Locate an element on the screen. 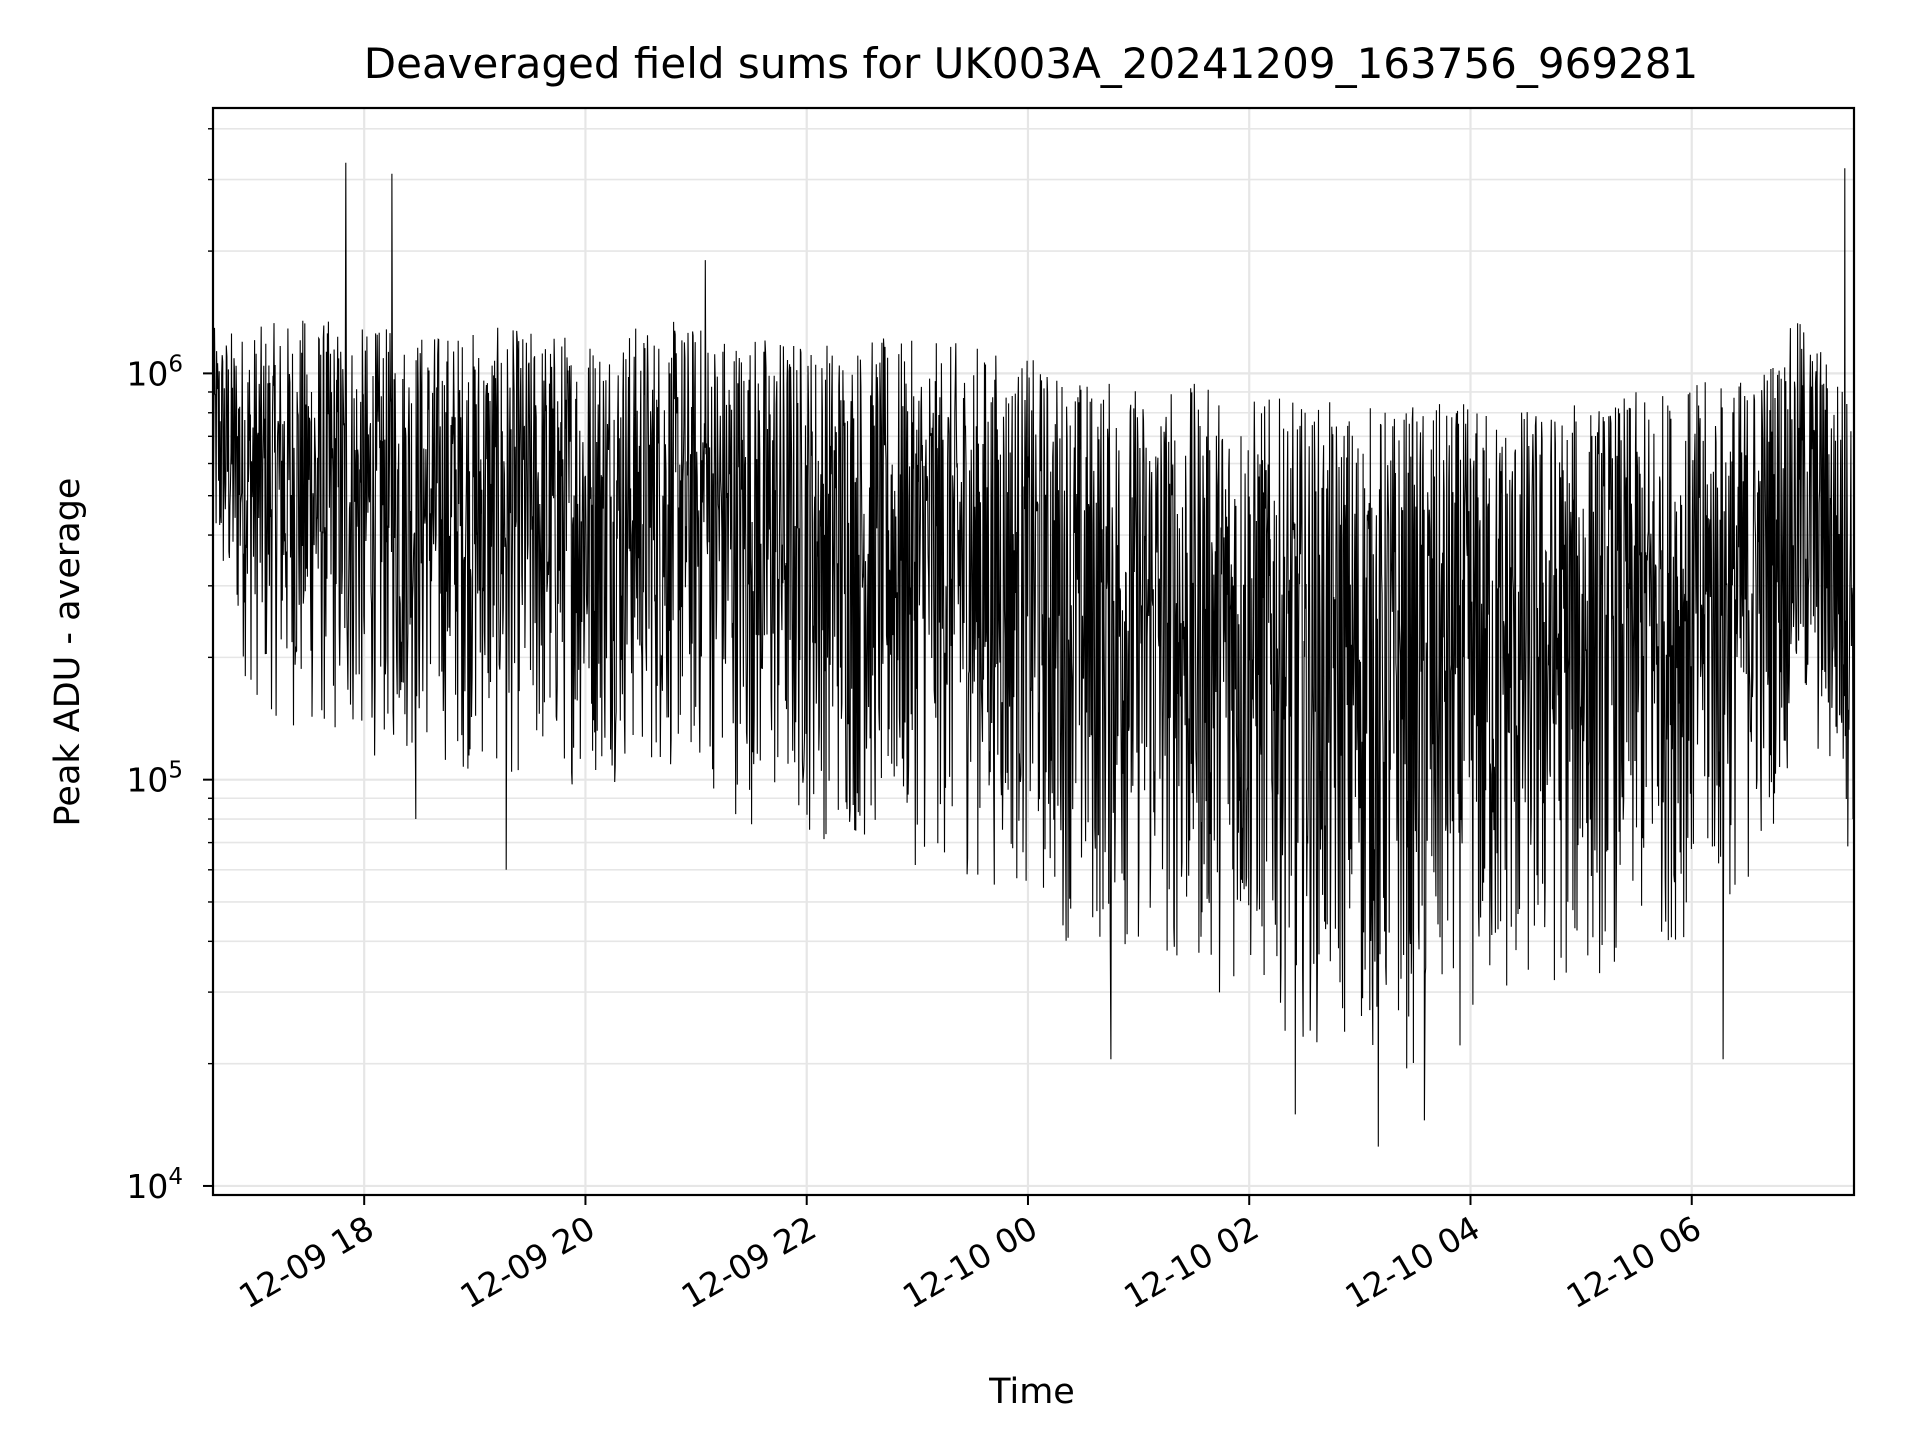 This screenshot has height=1440, width=1920. x-tick-label: 12-10 04 is located at coordinates (1412, 1262).